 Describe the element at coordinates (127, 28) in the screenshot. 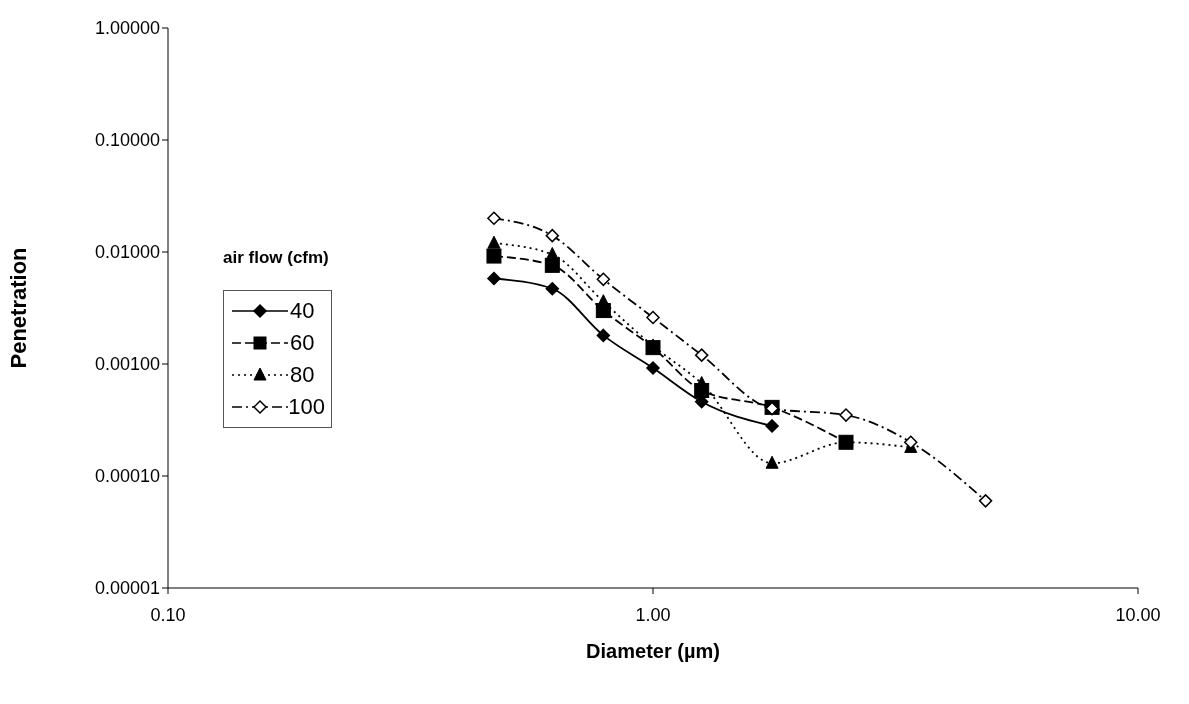

I see `y-tick-label: 1.00000` at that location.